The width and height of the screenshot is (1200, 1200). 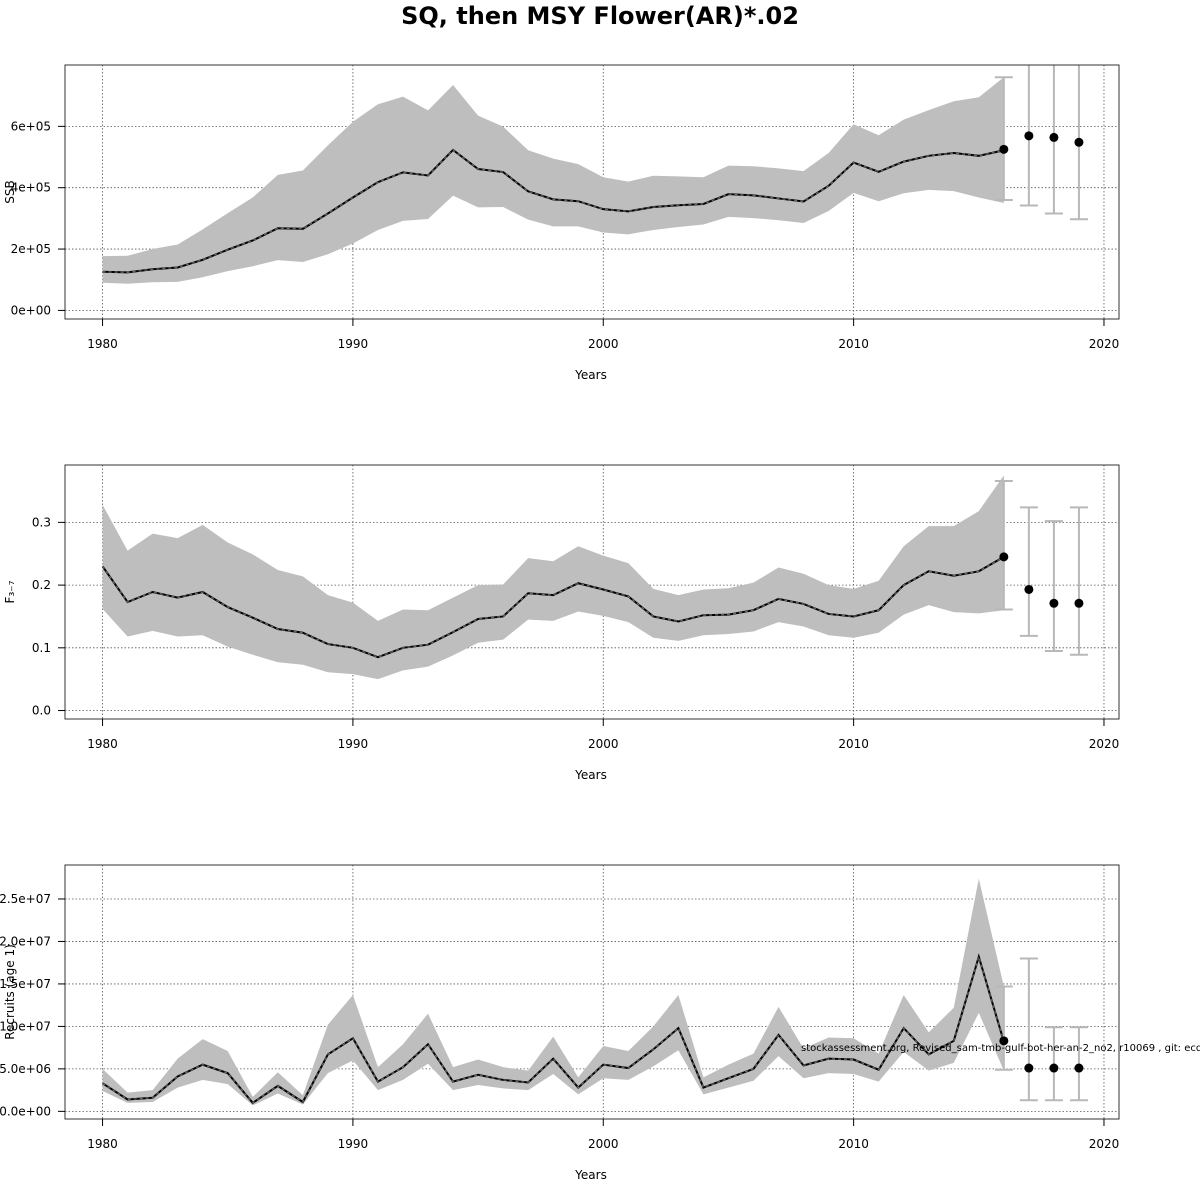 I want to click on fbar-x-axis-title: Years, so click(x=590, y=775).